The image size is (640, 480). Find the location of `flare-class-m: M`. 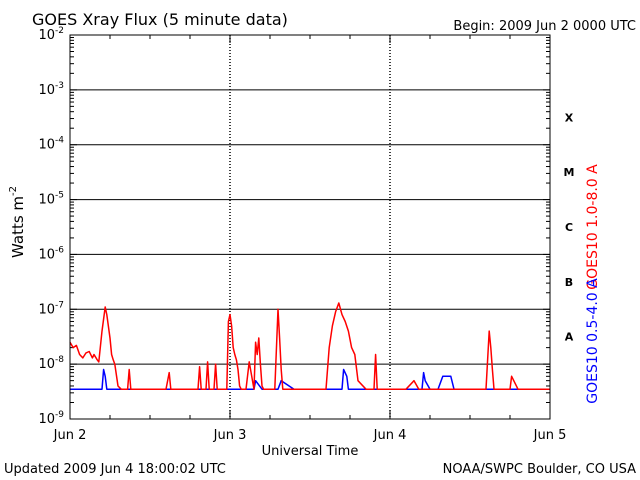

flare-class-m: M is located at coordinates (569, 172).